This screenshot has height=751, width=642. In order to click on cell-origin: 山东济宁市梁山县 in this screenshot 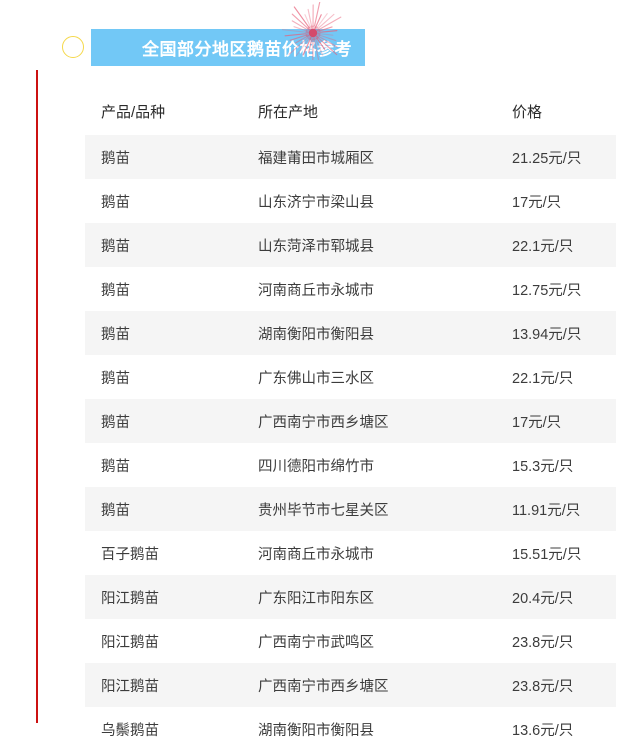, I will do `click(369, 201)`.